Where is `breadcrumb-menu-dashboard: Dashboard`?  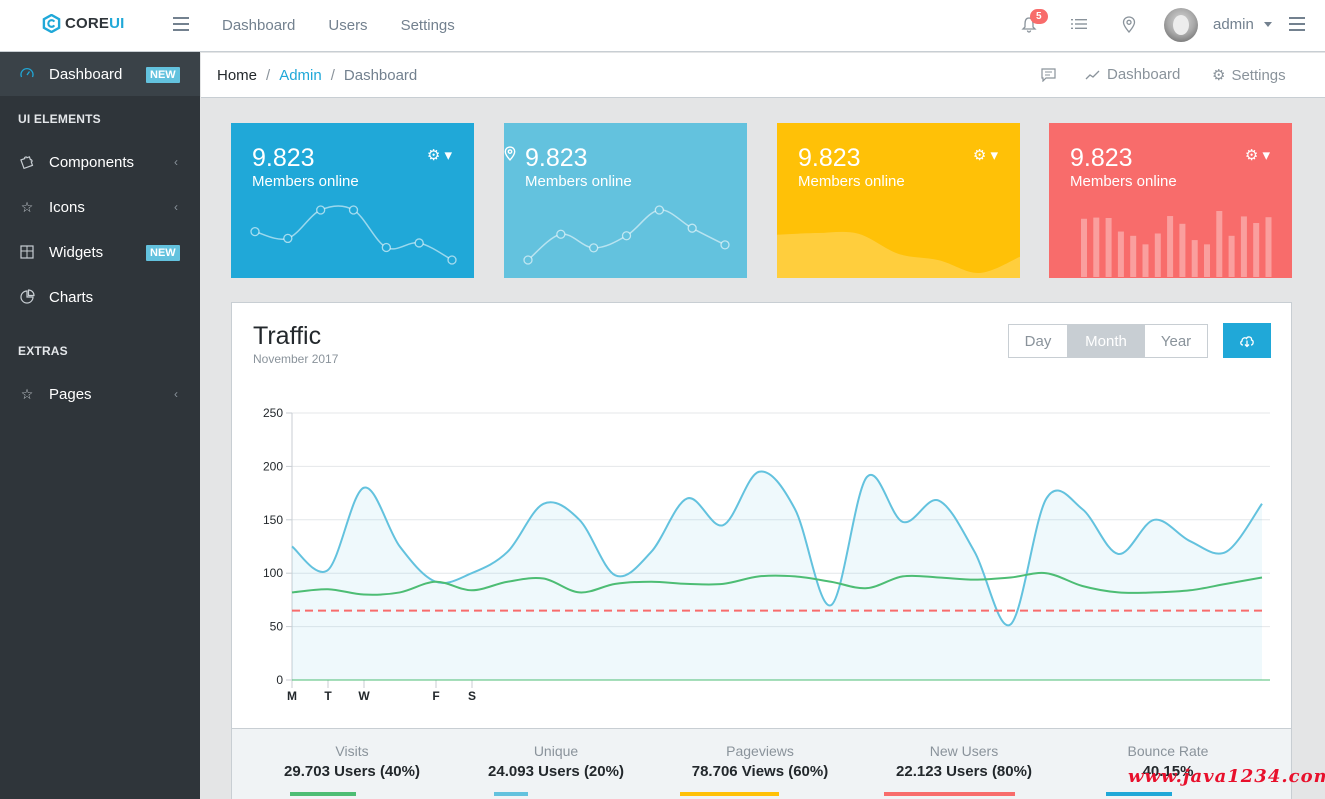 breadcrumb-menu-dashboard: Dashboard is located at coordinates (1132, 74).